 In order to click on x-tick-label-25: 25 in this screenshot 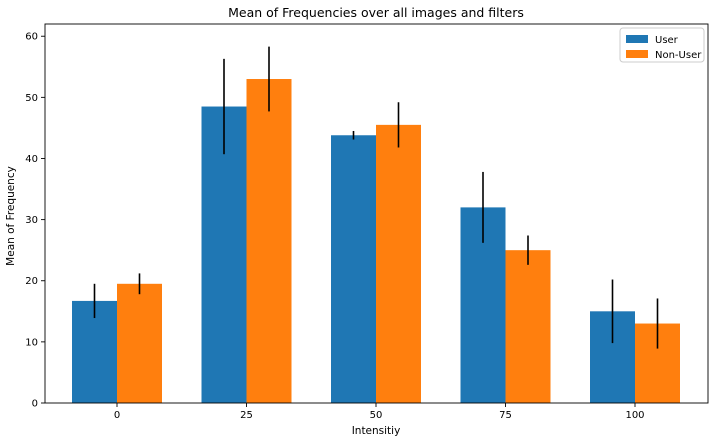, I will do `click(246, 415)`.